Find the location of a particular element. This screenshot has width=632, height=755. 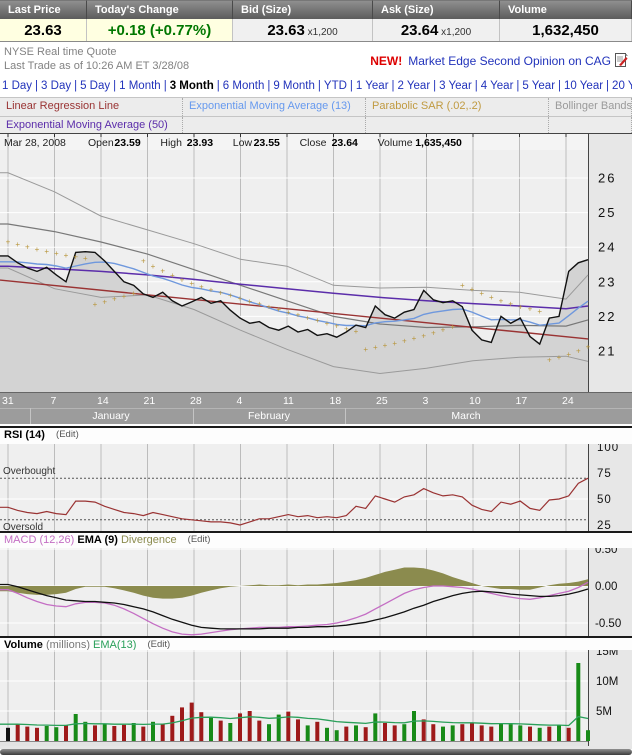

legend-item-row1-1: Exponential Moving Average (13) is located at coordinates (274, 107).